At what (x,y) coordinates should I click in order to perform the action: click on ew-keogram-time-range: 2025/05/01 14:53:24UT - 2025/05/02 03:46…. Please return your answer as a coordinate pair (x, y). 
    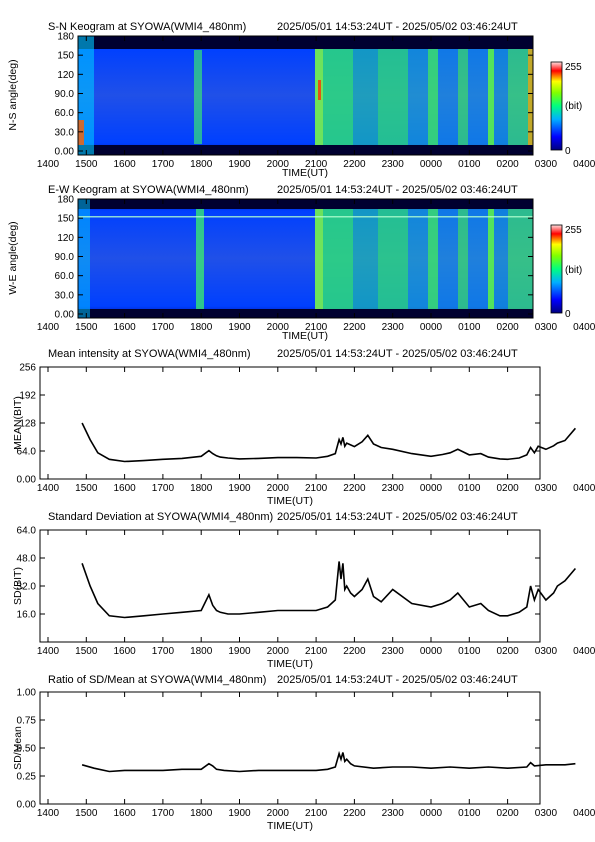
    Looking at the image, I should click on (397, 190).